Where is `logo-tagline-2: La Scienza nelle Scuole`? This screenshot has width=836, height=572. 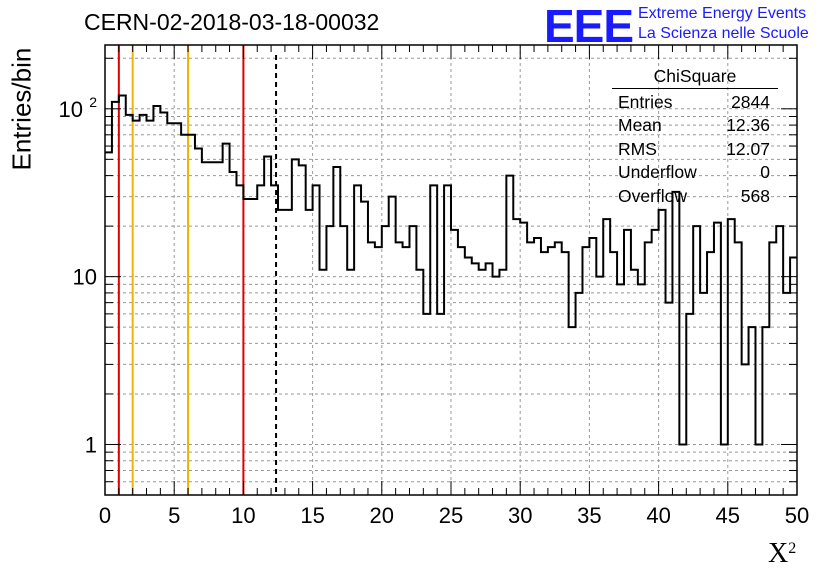 logo-tagline-2: La Scienza nelle Scuole is located at coordinates (723, 33).